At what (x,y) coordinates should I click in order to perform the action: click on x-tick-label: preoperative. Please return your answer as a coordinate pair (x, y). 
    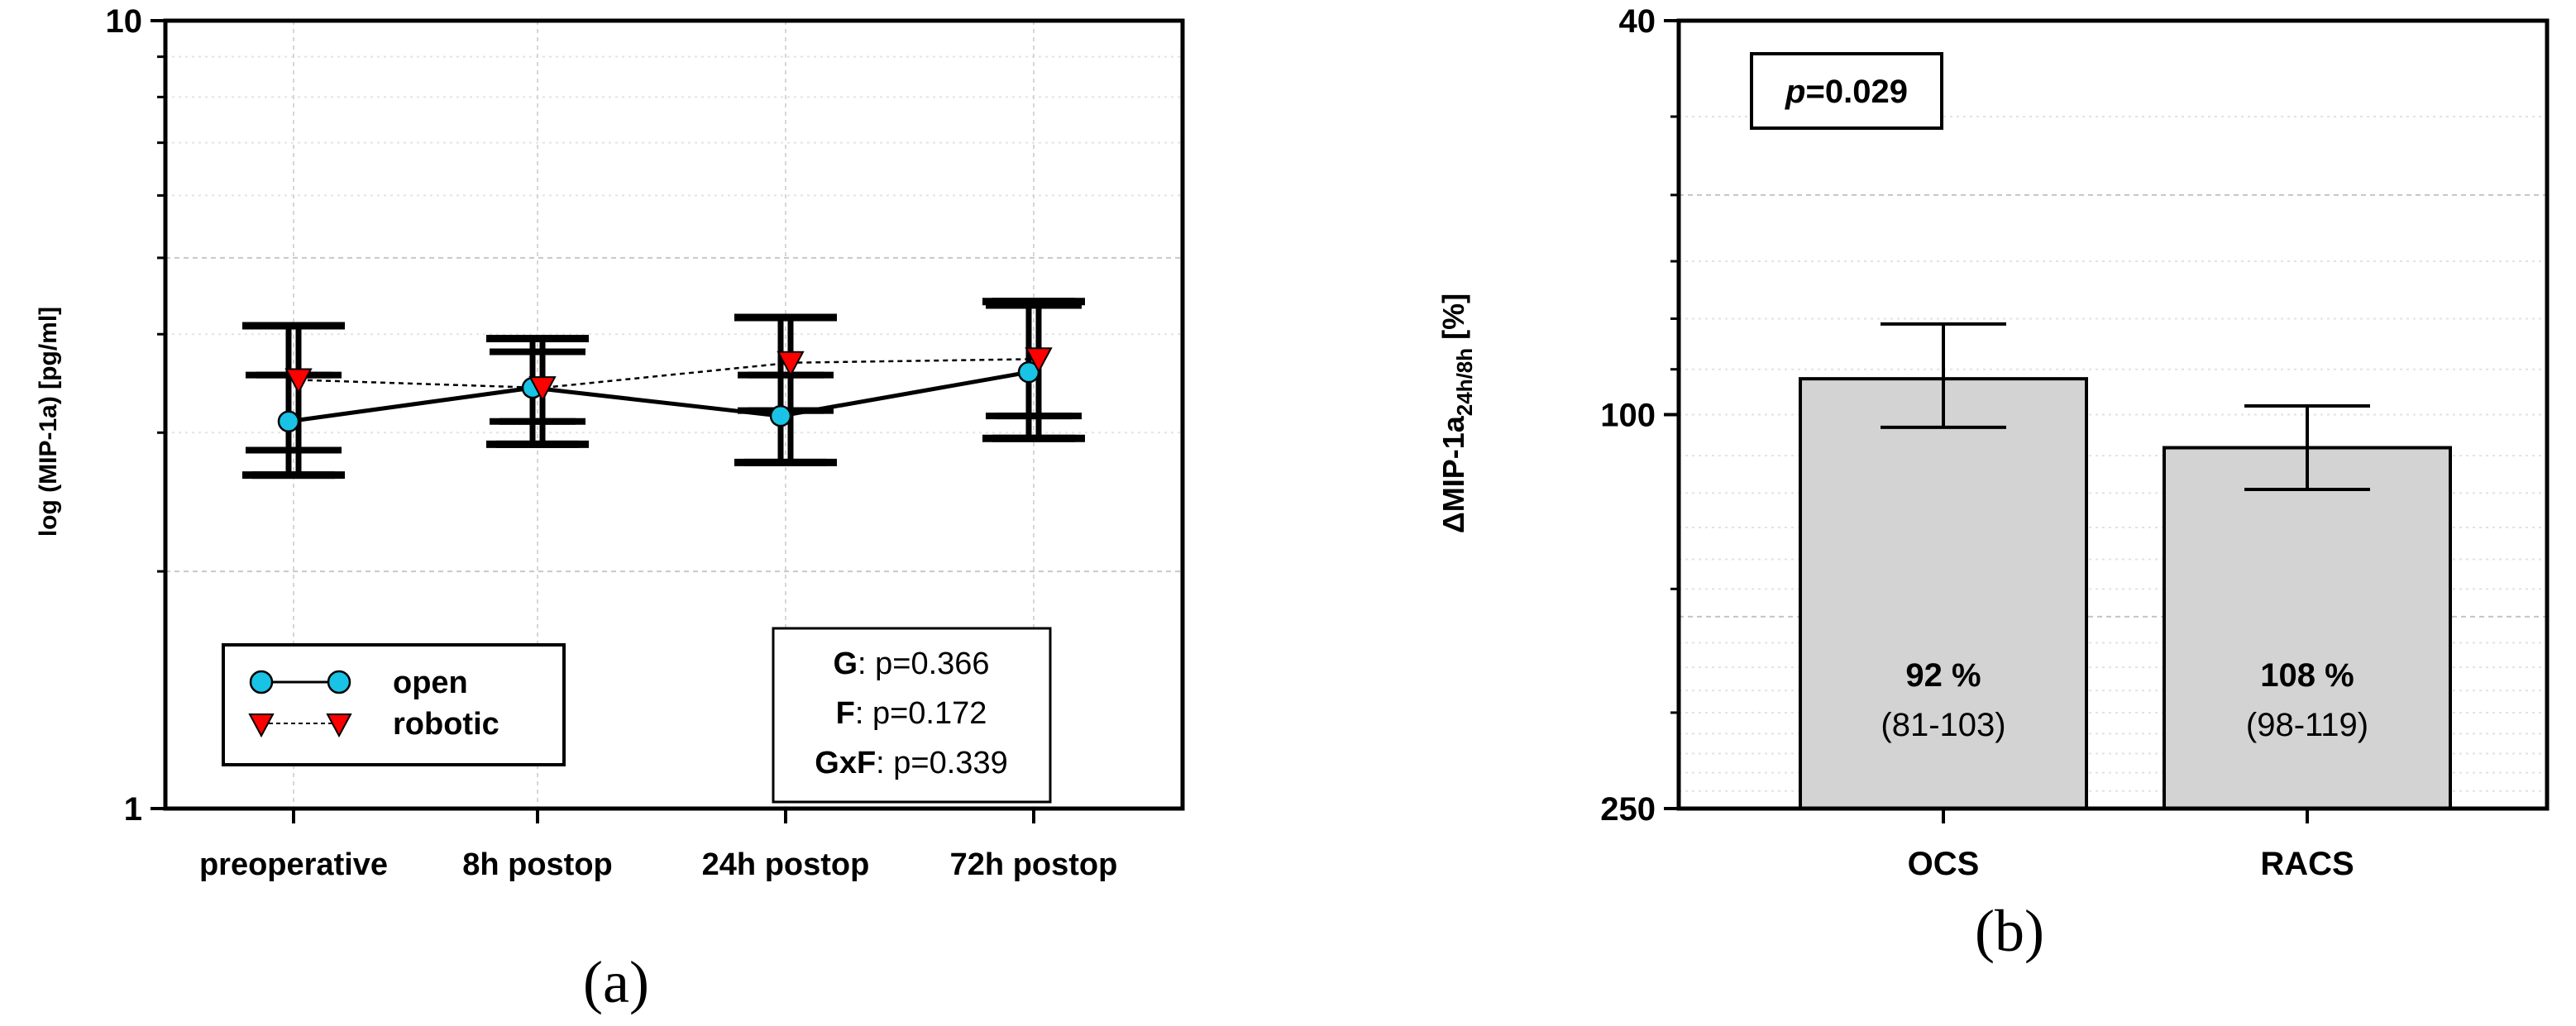
    Looking at the image, I should click on (293, 864).